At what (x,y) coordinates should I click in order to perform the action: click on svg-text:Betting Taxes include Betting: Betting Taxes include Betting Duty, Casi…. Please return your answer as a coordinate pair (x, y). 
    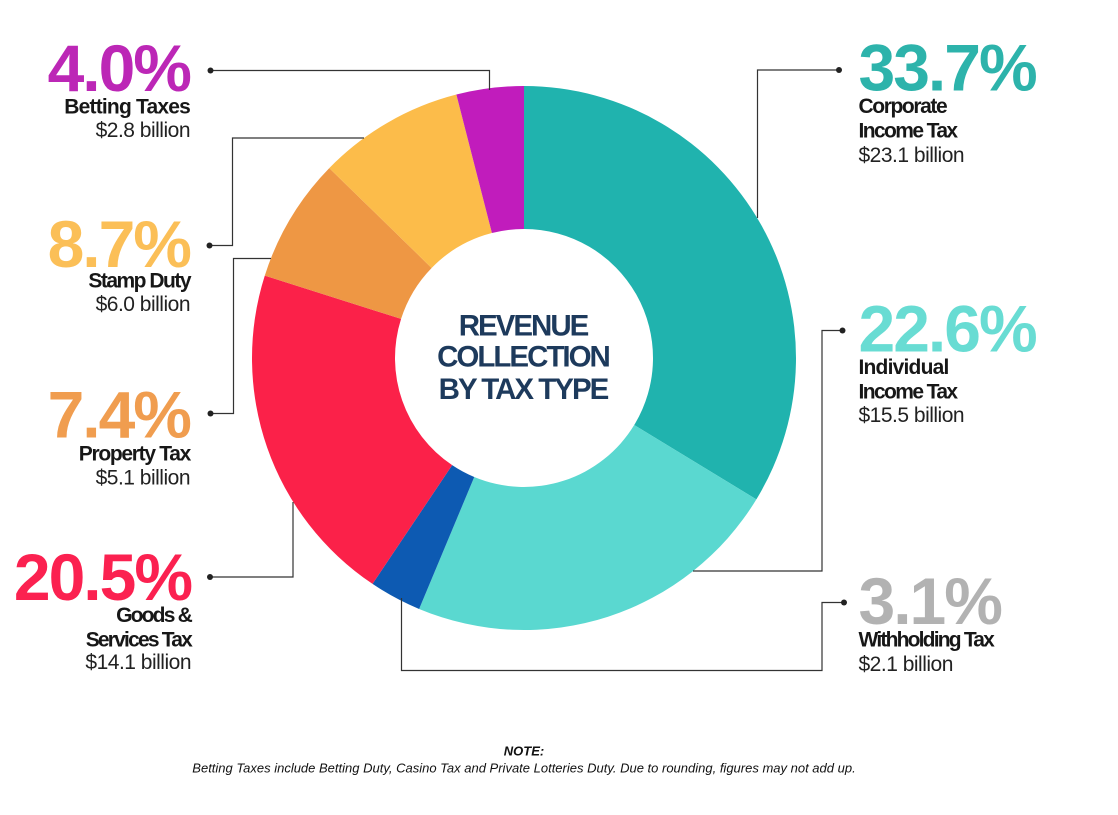
    Looking at the image, I should click on (523, 768).